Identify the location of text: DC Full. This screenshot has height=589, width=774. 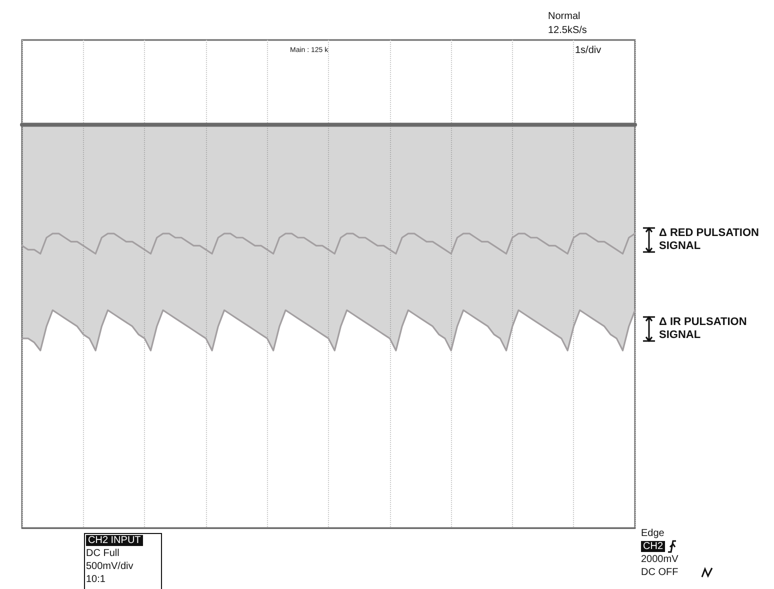
(103, 553).